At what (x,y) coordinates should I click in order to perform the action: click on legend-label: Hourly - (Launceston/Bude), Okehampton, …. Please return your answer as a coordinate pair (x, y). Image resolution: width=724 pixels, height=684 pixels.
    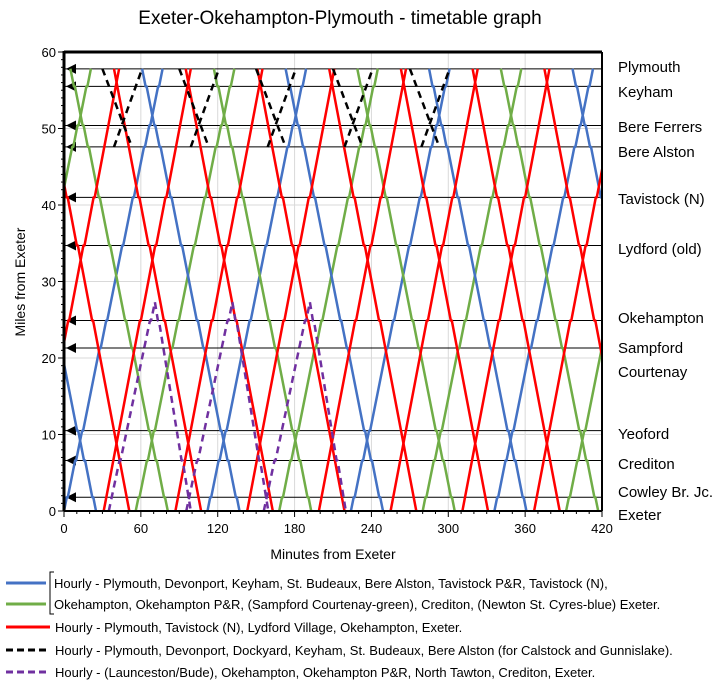
    Looking at the image, I should click on (325, 672).